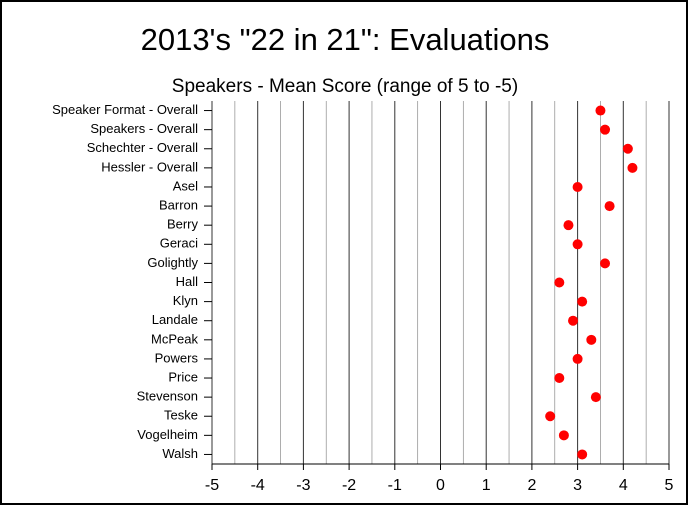 Image resolution: width=689 pixels, height=506 pixels. I want to click on y-tick-label: Powers, so click(177, 357).